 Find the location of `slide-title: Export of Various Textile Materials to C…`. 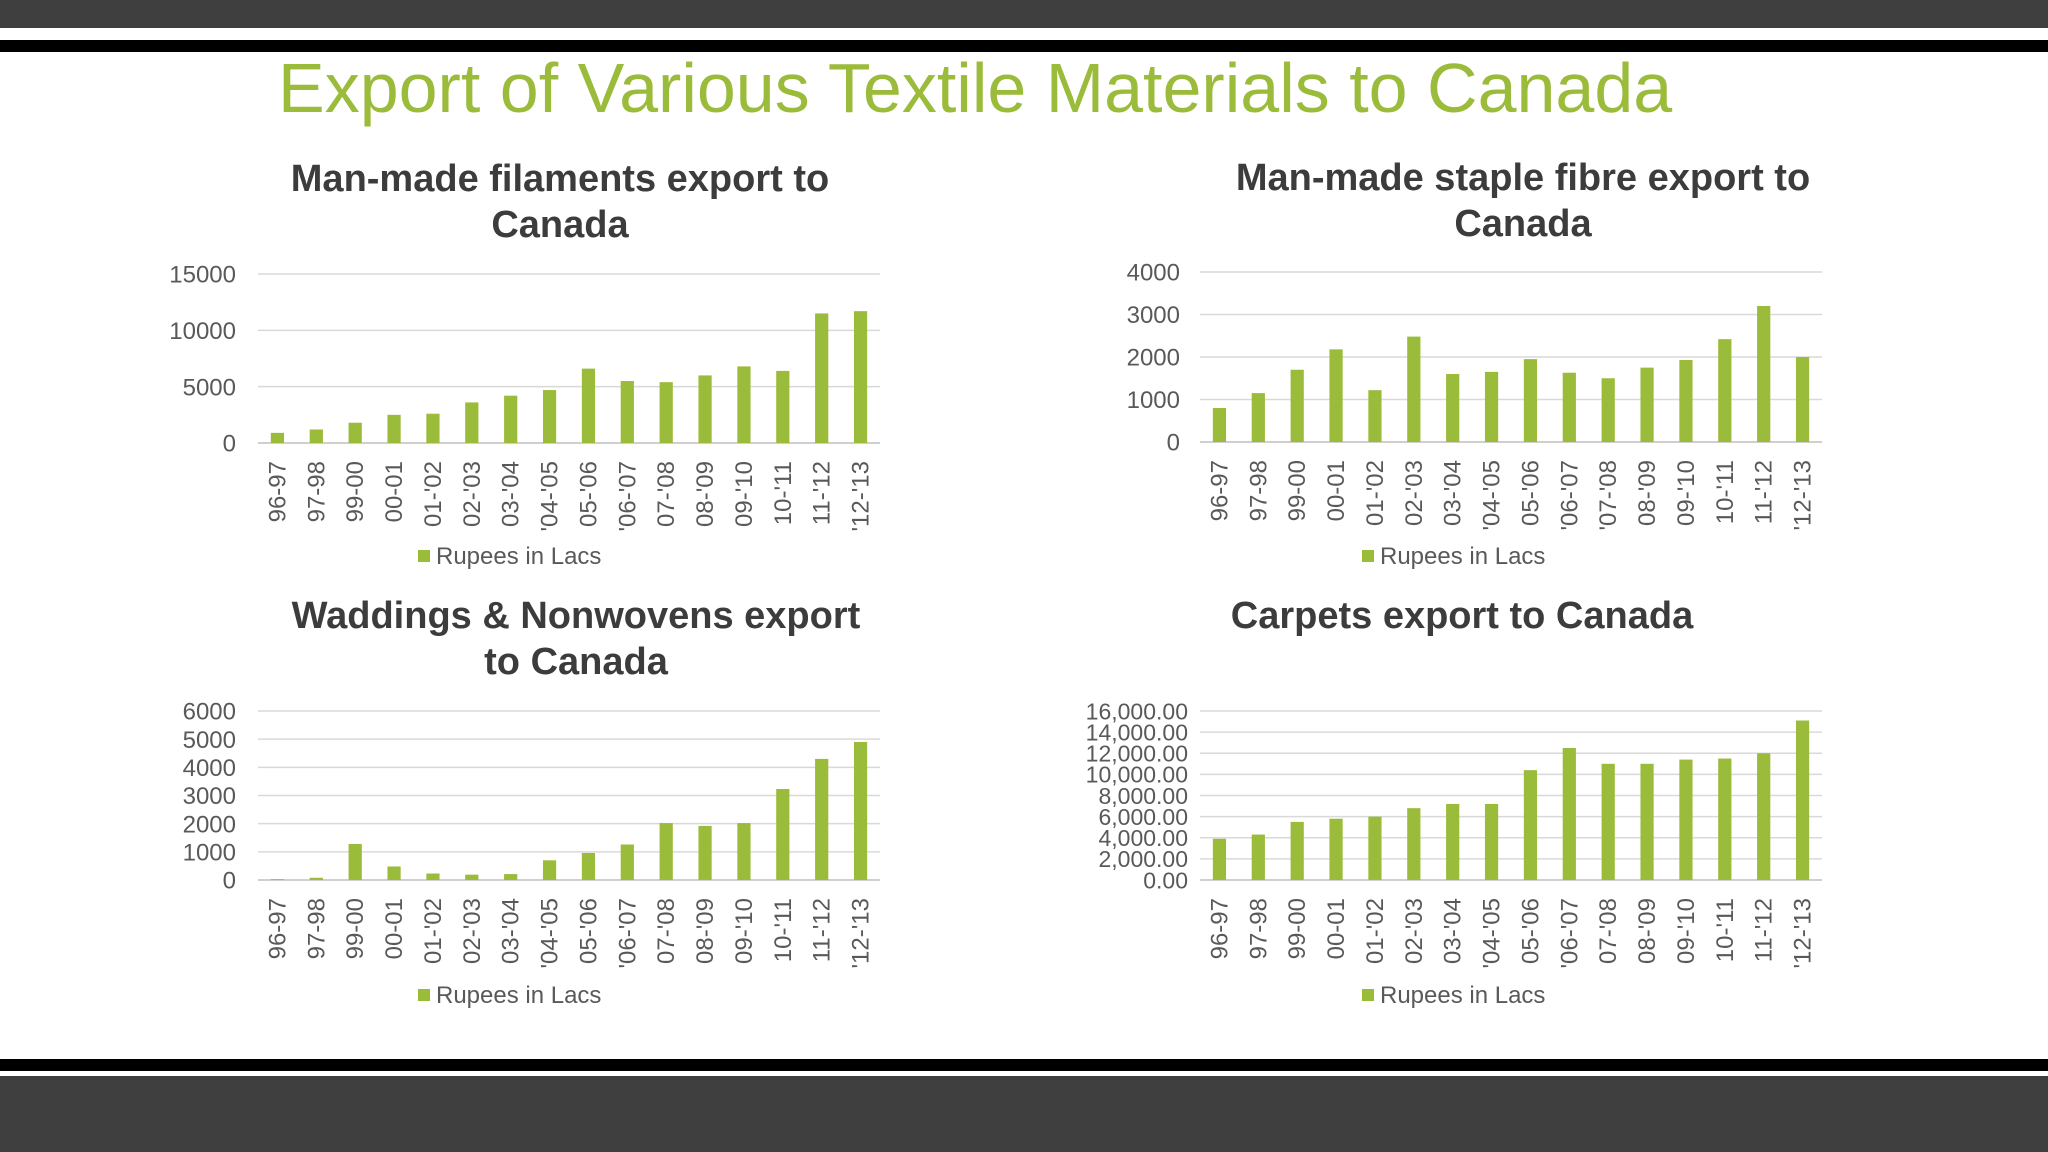

slide-title: Export of Various Textile Materials to C… is located at coordinates (975, 88).